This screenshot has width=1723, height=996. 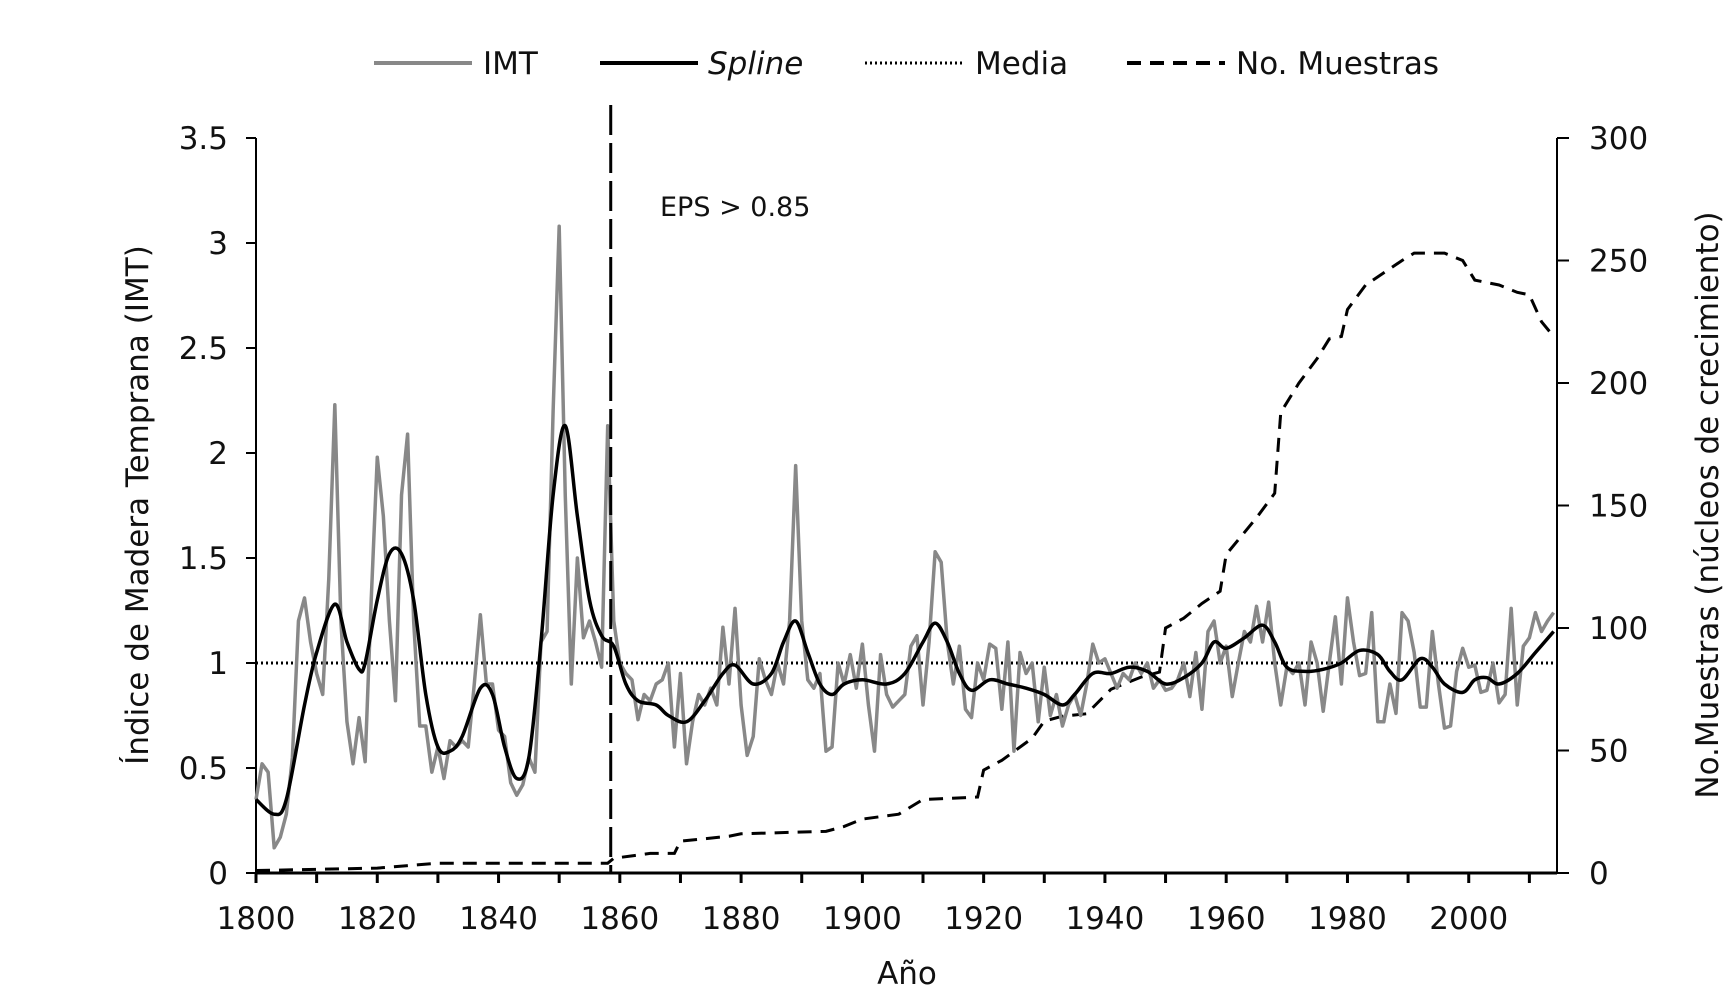 I want to click on x-tick-label: 1840, so click(x=498, y=919).